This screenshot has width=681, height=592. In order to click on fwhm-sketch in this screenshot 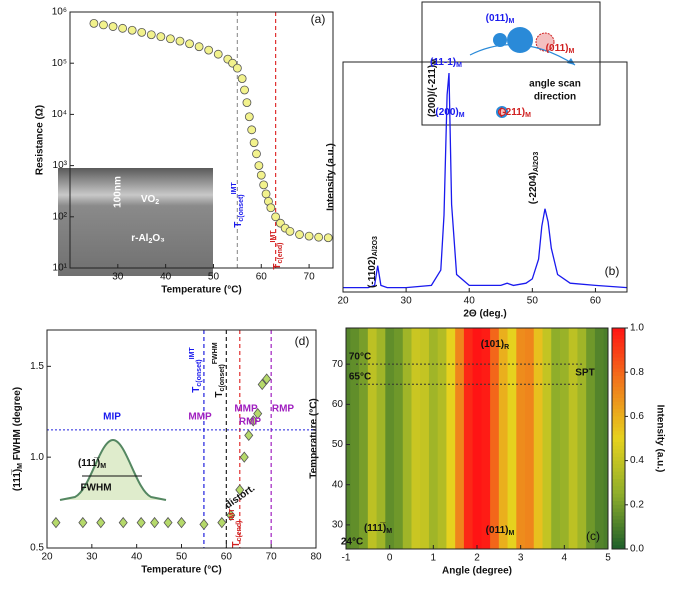, I will do `click(113, 469)`.